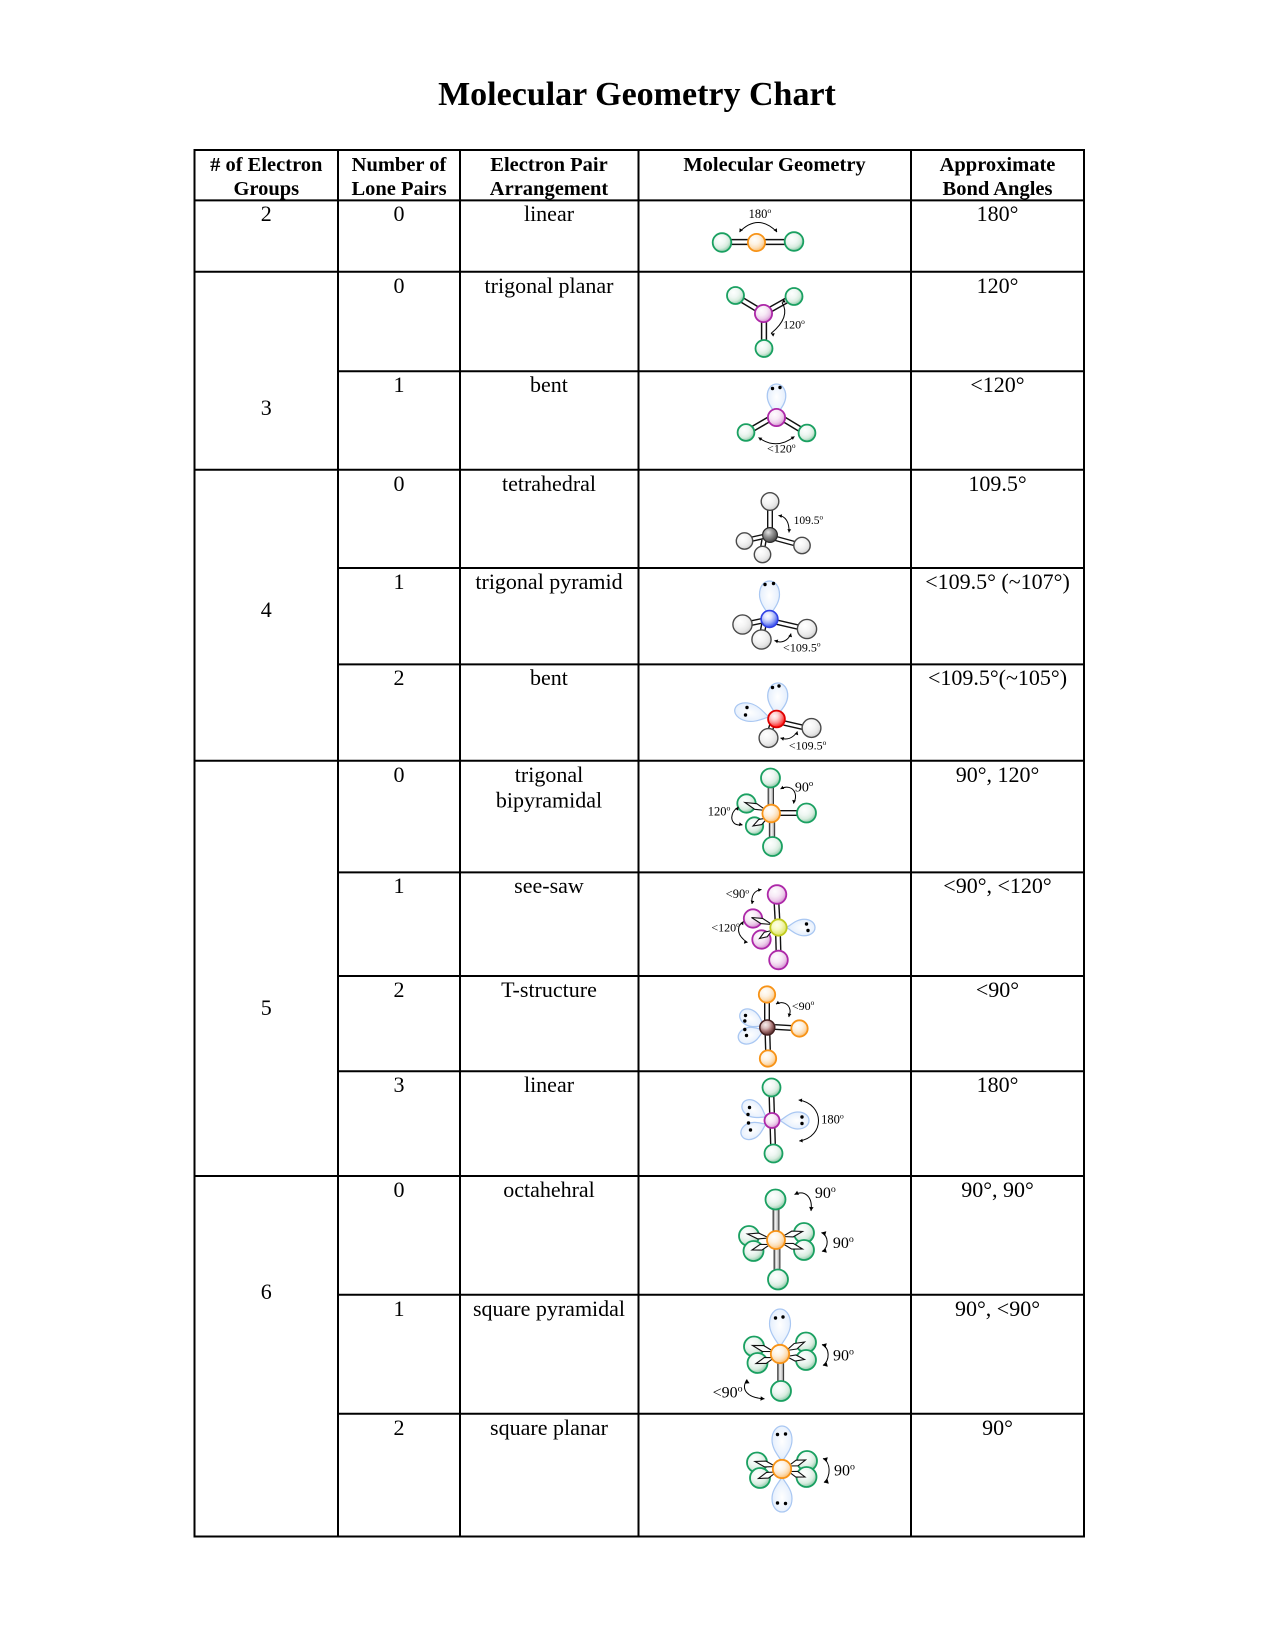 The width and height of the screenshot is (1275, 1651). I want to click on svg-text: 90°, 90°, so click(997, 1189).